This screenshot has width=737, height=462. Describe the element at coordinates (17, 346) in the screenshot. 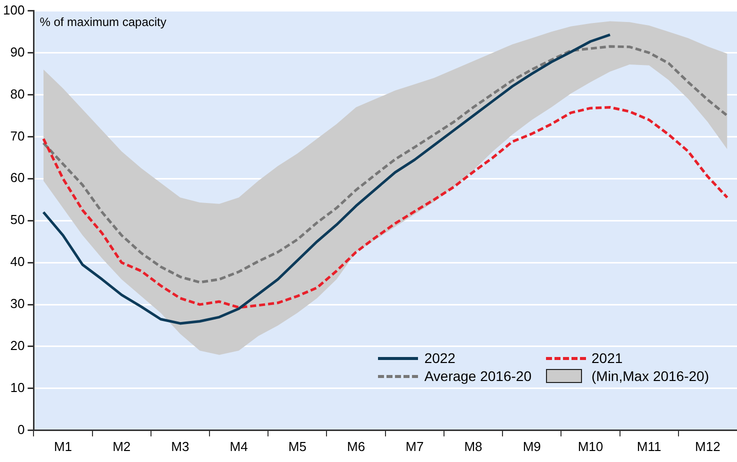

I see `y-tick-label: 20` at that location.